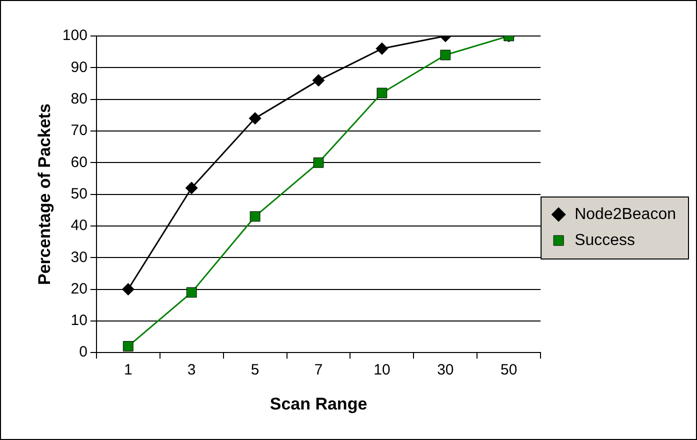  What do you see at coordinates (445, 370) in the screenshot?
I see `x-tick-label: 30` at bounding box center [445, 370].